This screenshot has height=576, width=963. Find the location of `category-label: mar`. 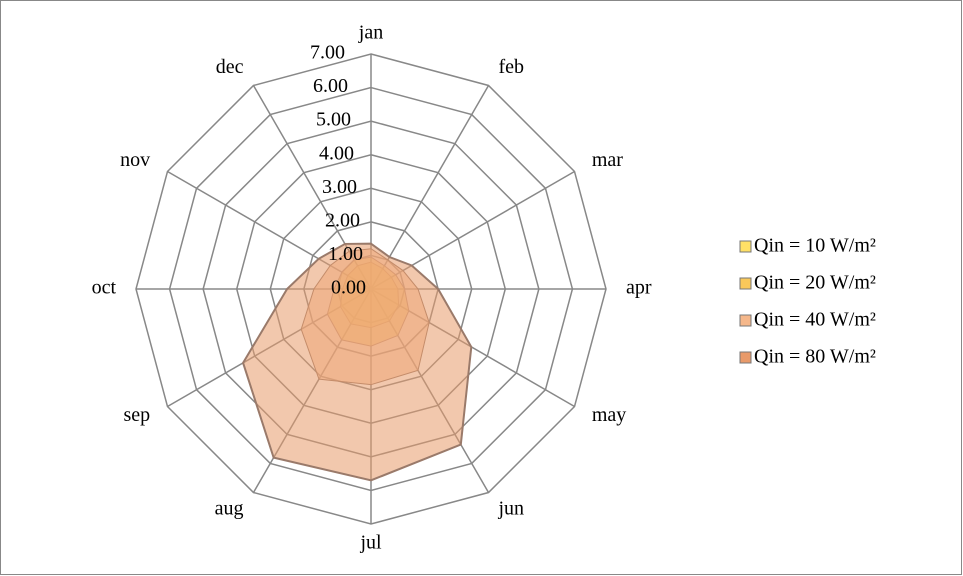

category-label: mar is located at coordinates (607, 160).